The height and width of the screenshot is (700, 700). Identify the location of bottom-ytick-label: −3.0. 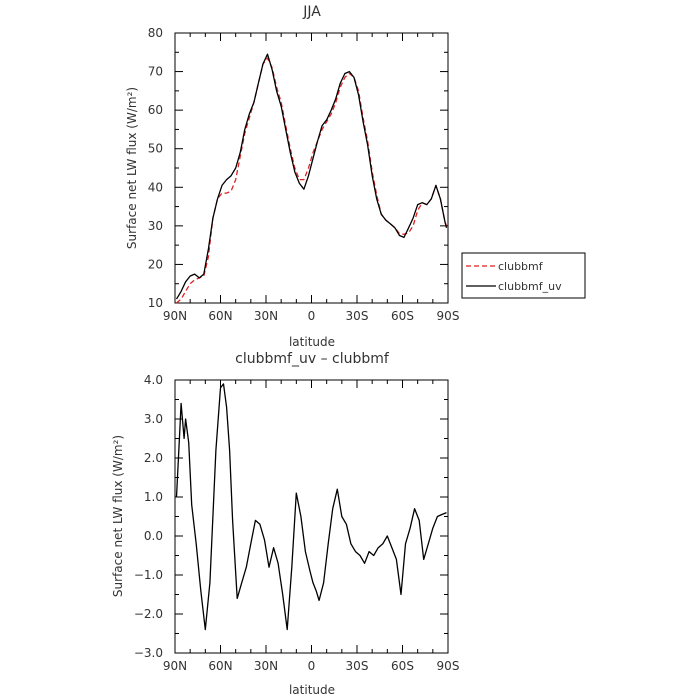
(148, 653).